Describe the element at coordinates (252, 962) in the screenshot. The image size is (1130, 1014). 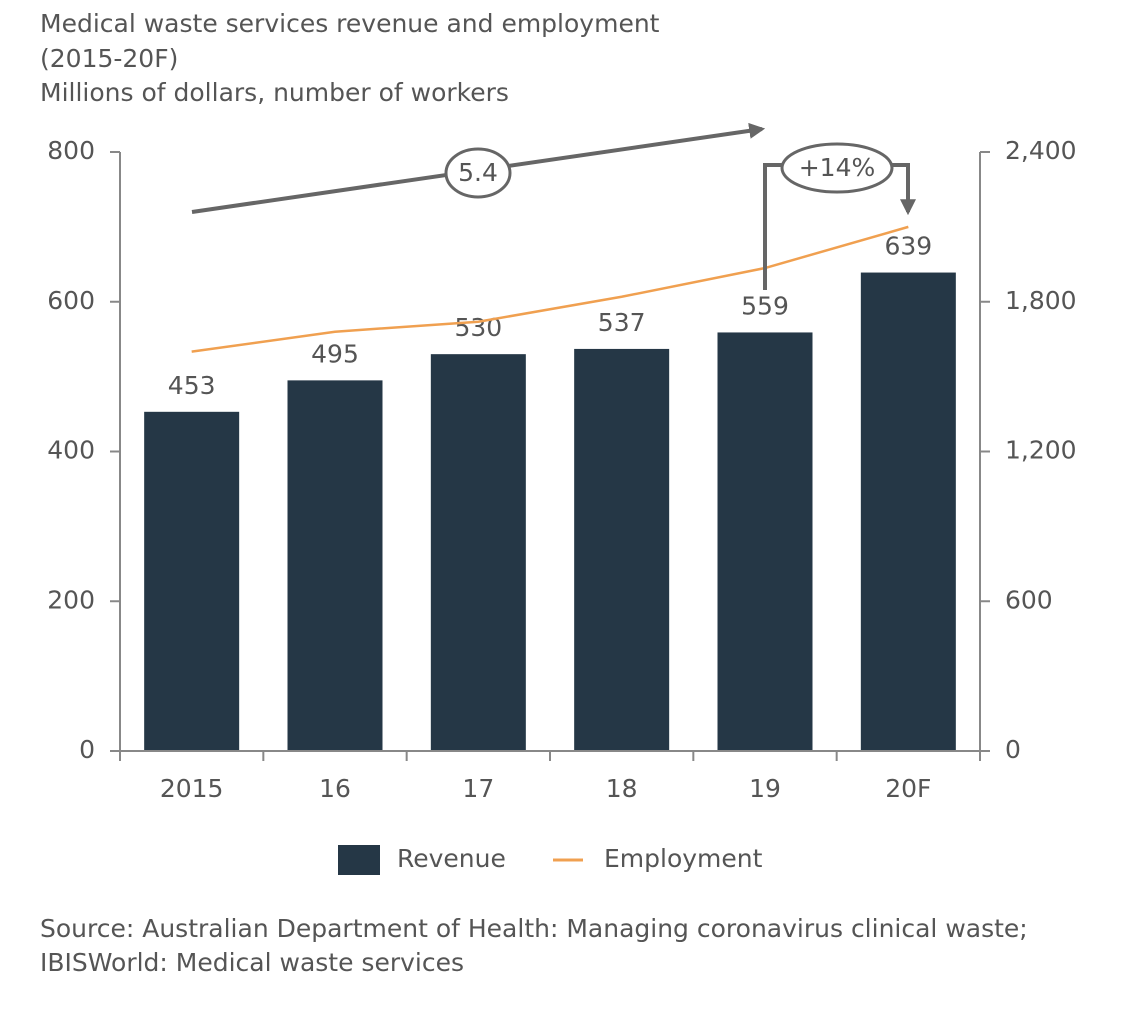
I see `source: IBISWorld: Medical waste services` at that location.